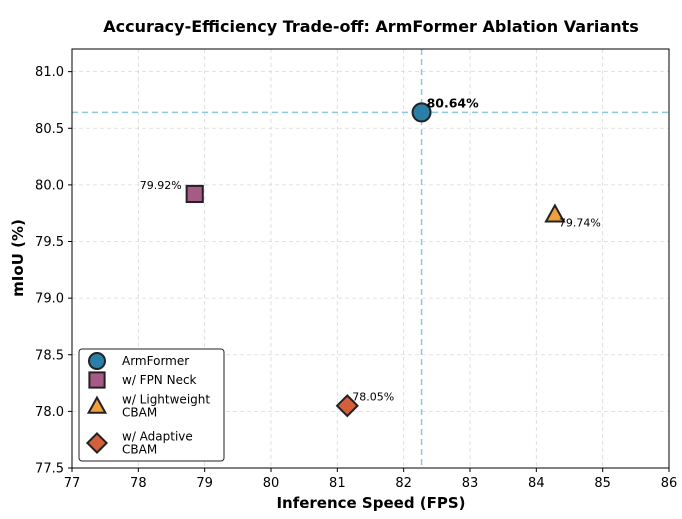 This screenshot has width=682, height=519. I want to click on x-tick-label: 77, so click(72, 483).